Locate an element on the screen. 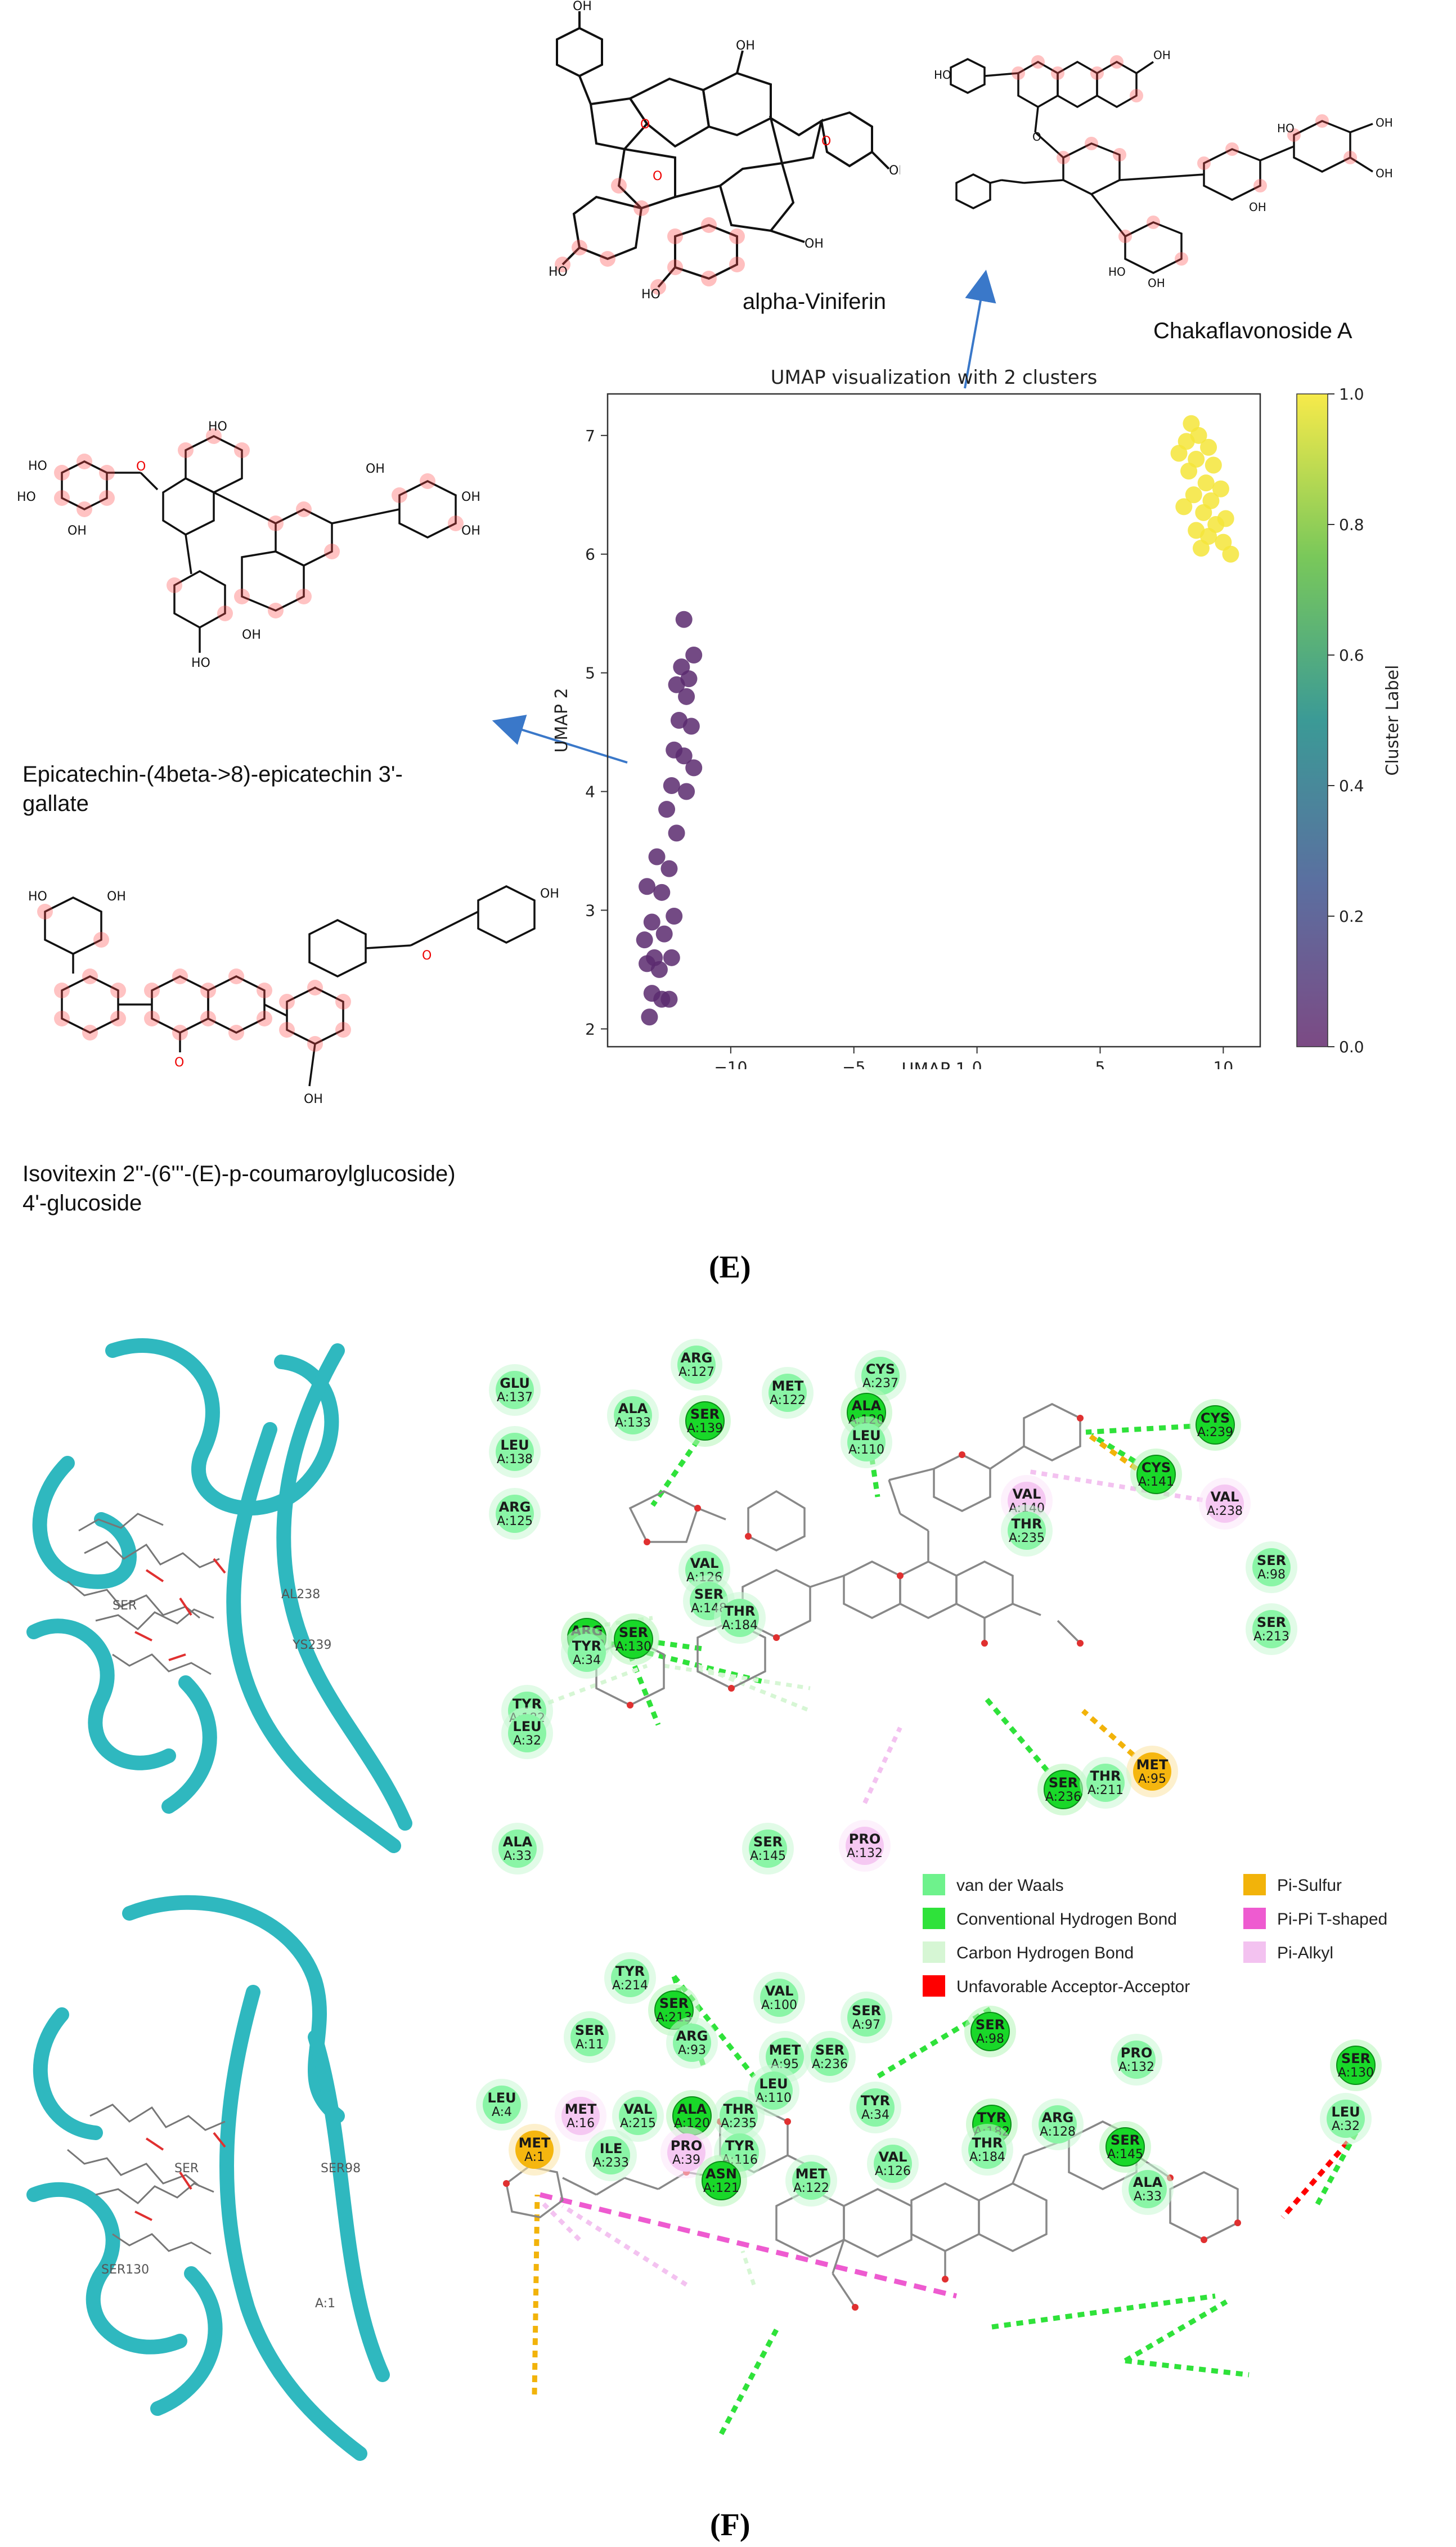  protein2-label-0: SER98 is located at coordinates (341, 2169).